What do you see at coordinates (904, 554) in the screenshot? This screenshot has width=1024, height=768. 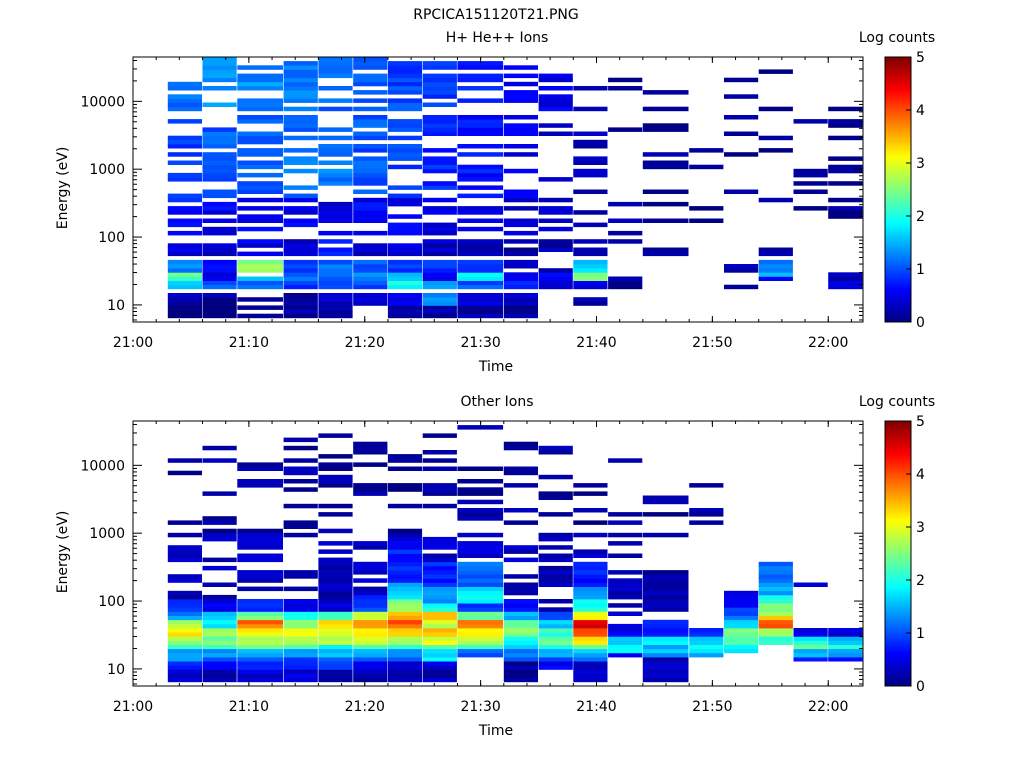 I see `colorbar: 0 1 2 3 4 5` at bounding box center [904, 554].